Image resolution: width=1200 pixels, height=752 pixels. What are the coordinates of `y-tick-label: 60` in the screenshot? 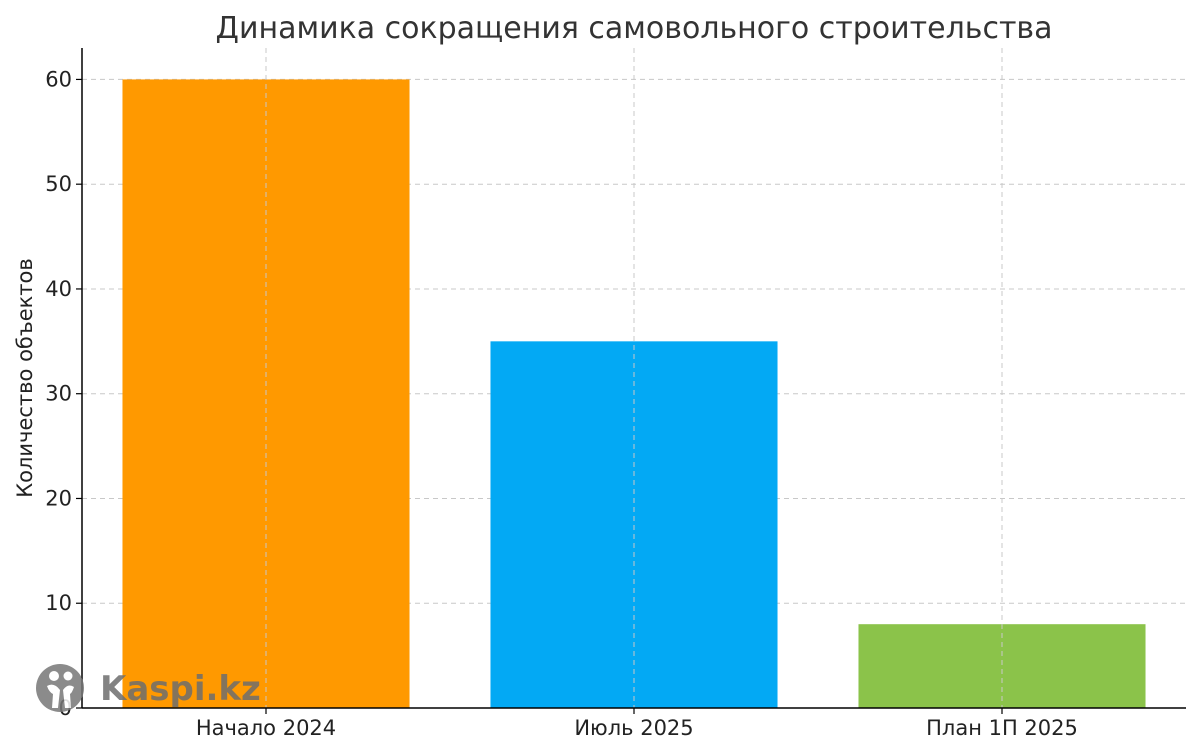 It's located at (58, 79).